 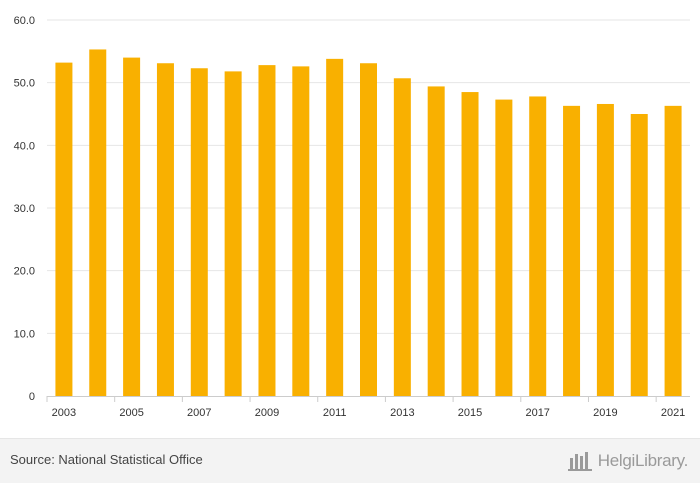 I want to click on bar-2009, so click(x=267, y=231).